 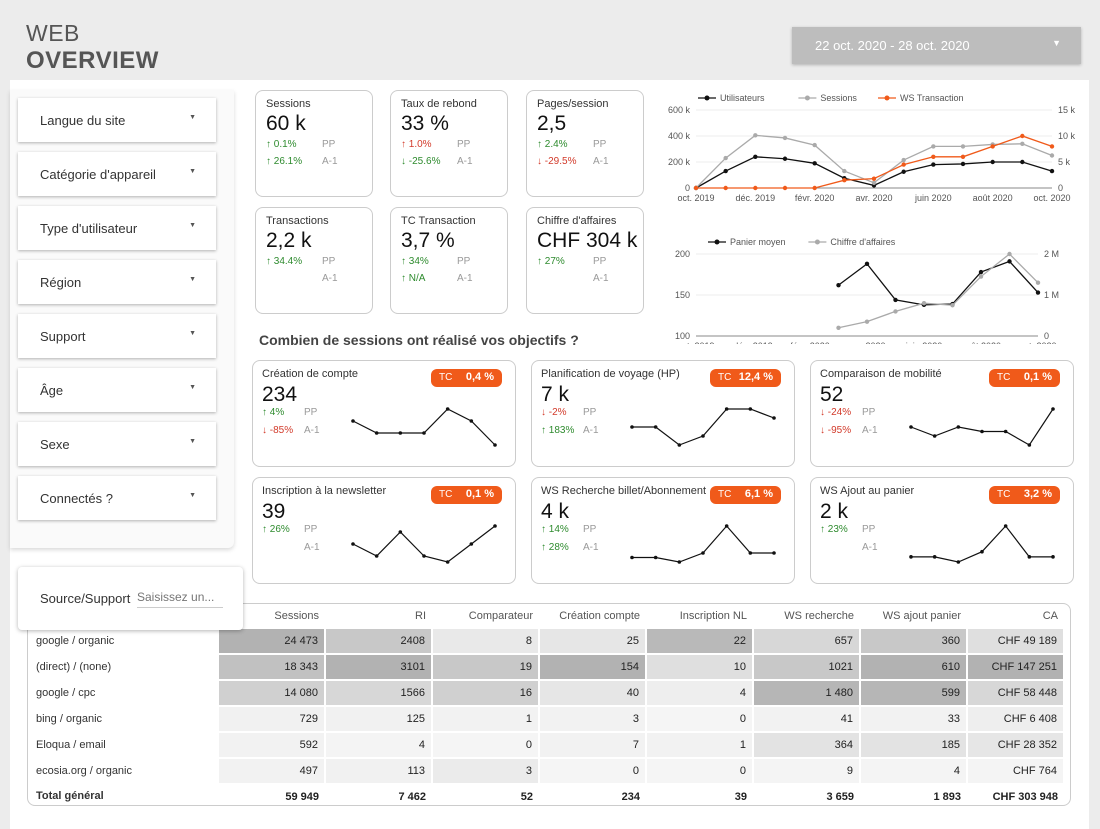 What do you see at coordinates (947, 796) in the screenshot?
I see `total-cell: 1 893` at bounding box center [947, 796].